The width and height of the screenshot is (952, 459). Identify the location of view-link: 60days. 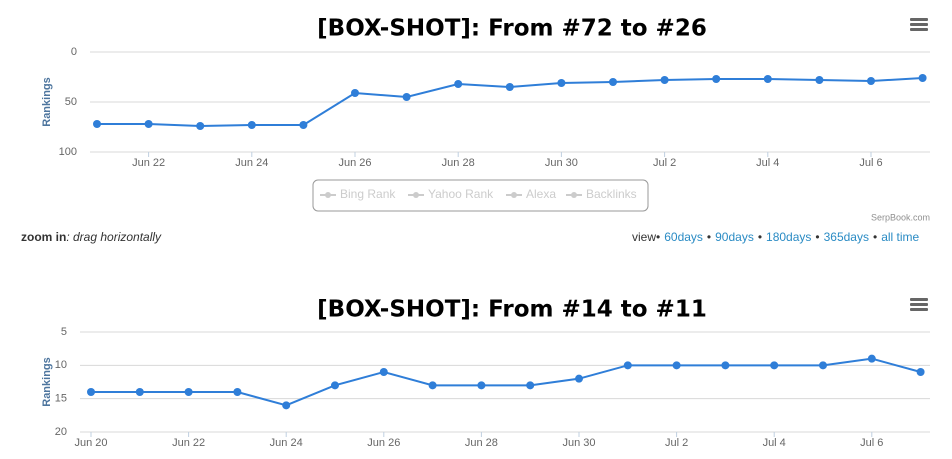
(683, 237).